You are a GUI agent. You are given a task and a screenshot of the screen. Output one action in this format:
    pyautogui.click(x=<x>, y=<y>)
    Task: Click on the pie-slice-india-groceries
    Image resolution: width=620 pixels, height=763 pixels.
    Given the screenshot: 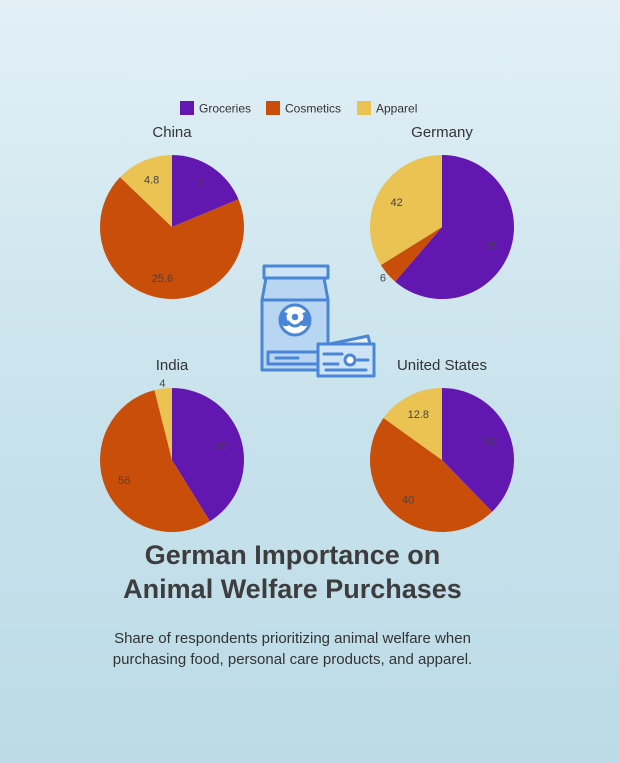 What is the action you would take?
    pyautogui.click(x=208, y=455)
    